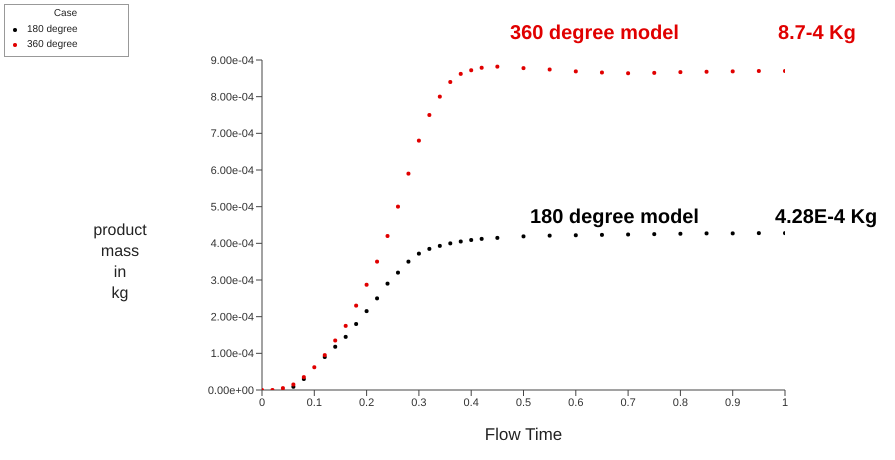 The width and height of the screenshot is (895, 460). I want to click on x-tick-label: 0.7, so click(628, 402).